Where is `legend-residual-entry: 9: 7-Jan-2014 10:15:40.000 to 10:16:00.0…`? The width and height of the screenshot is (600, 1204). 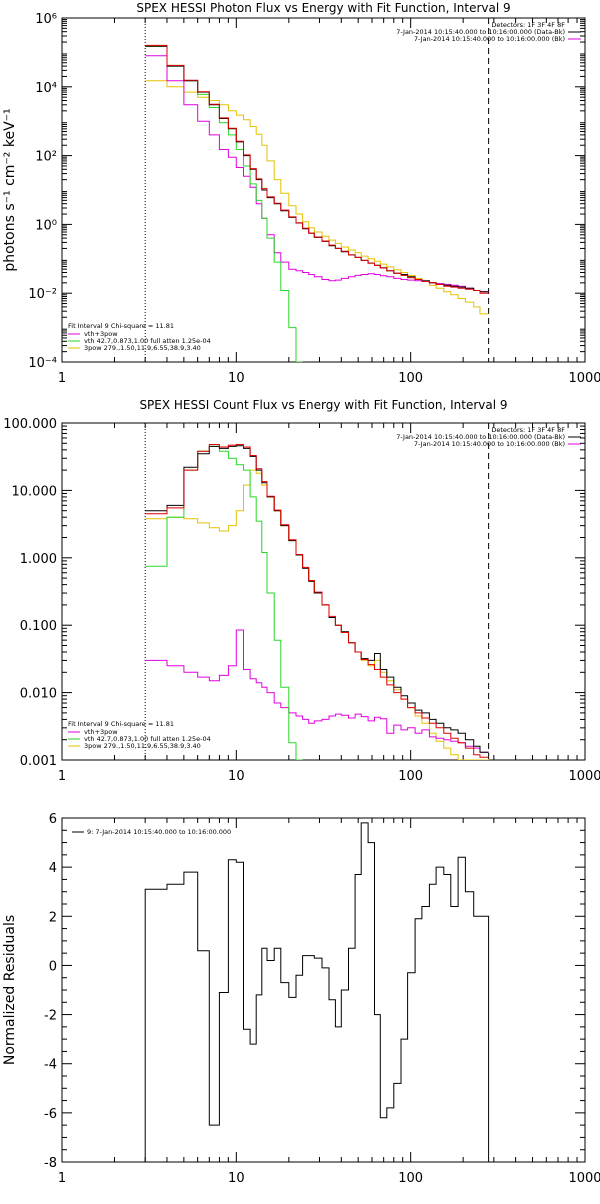
legend-residual-entry: 9: 7-Jan-2014 10:15:40.000 to 10:16:00.0… is located at coordinates (159, 832).